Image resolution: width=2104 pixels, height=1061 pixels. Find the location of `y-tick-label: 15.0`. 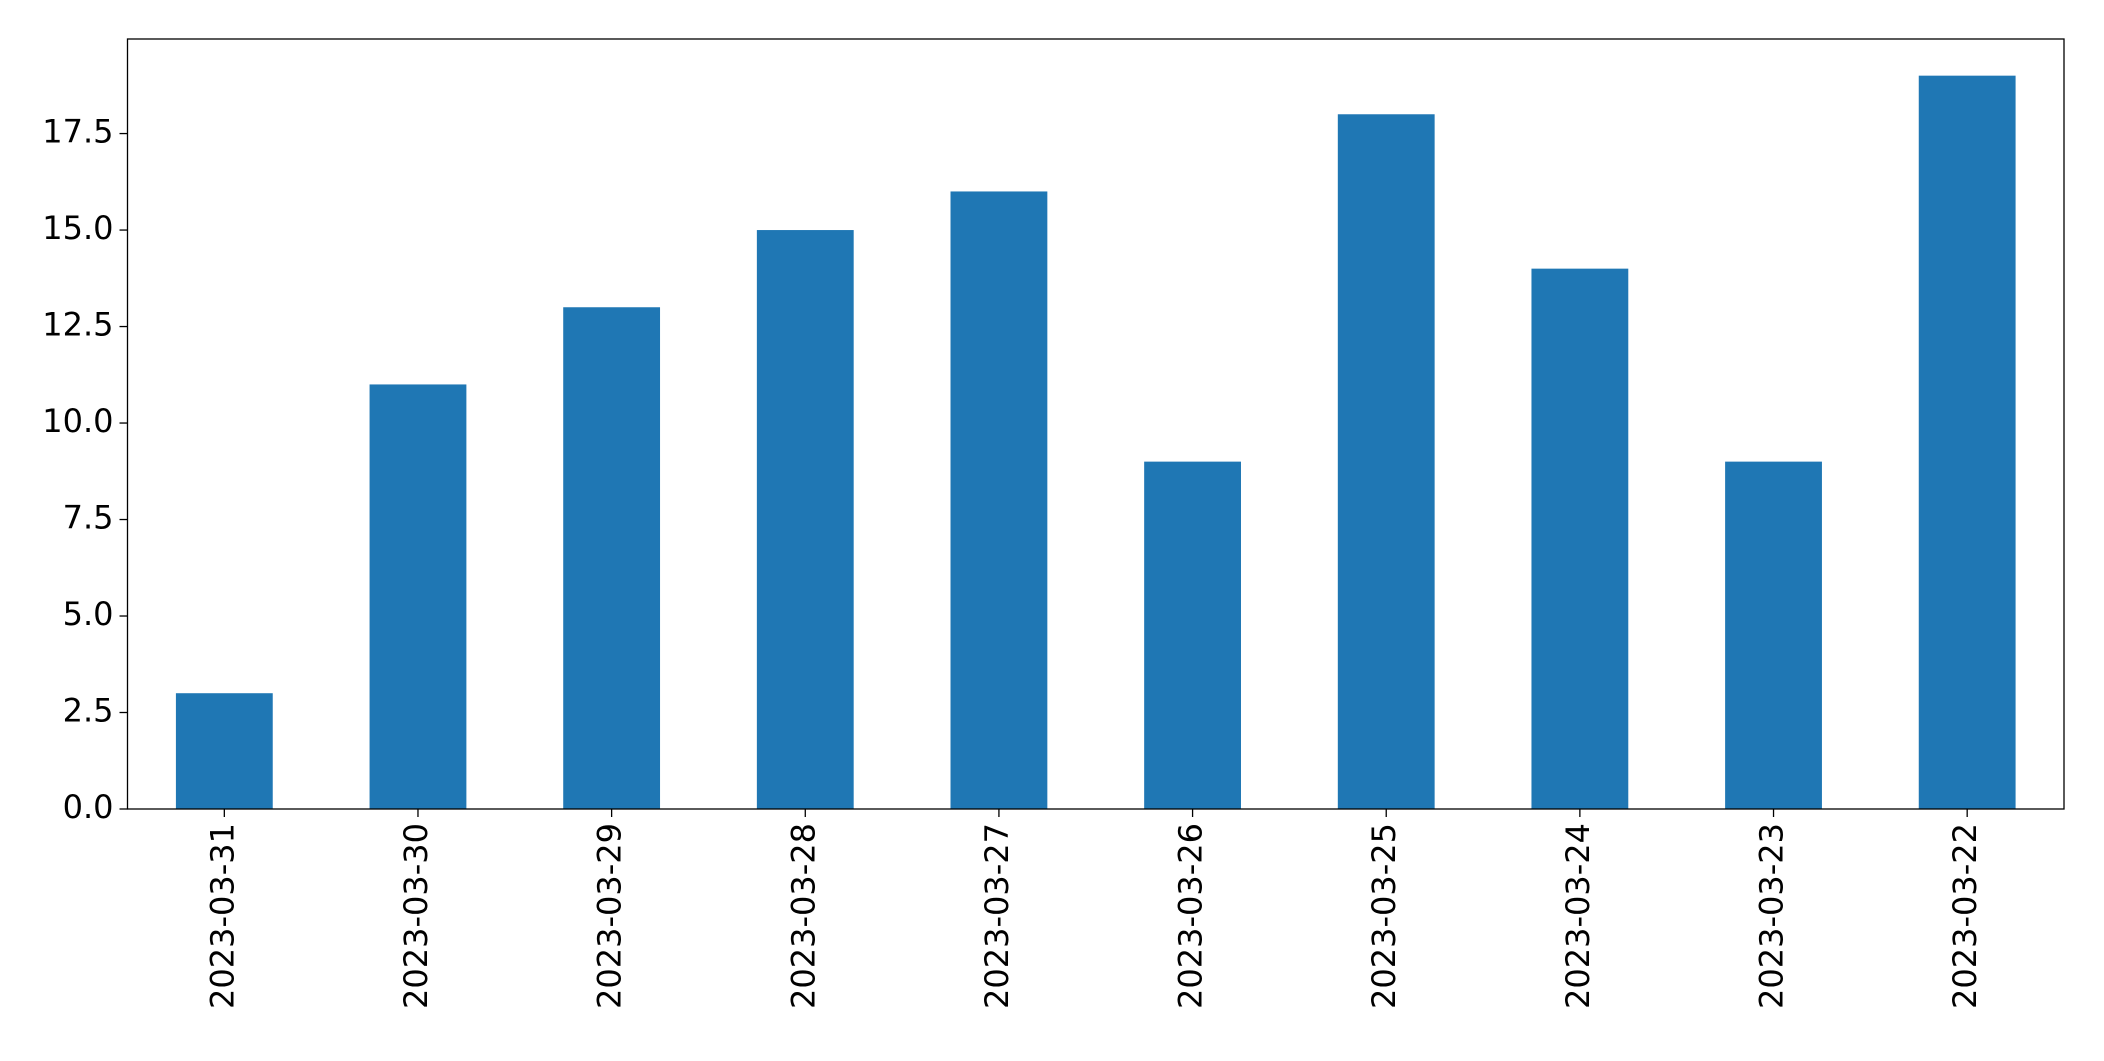

y-tick-label: 15.0 is located at coordinates (77, 228).